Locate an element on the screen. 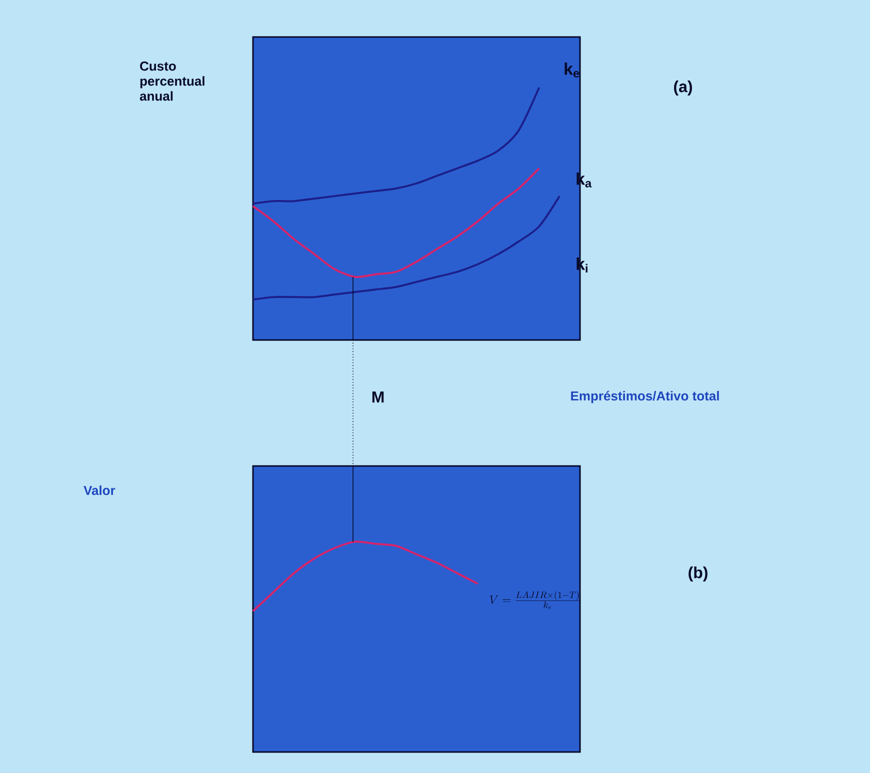 This screenshot has width=870, height=773. y-axis-title: Custo percentual anual is located at coordinates (172, 81).